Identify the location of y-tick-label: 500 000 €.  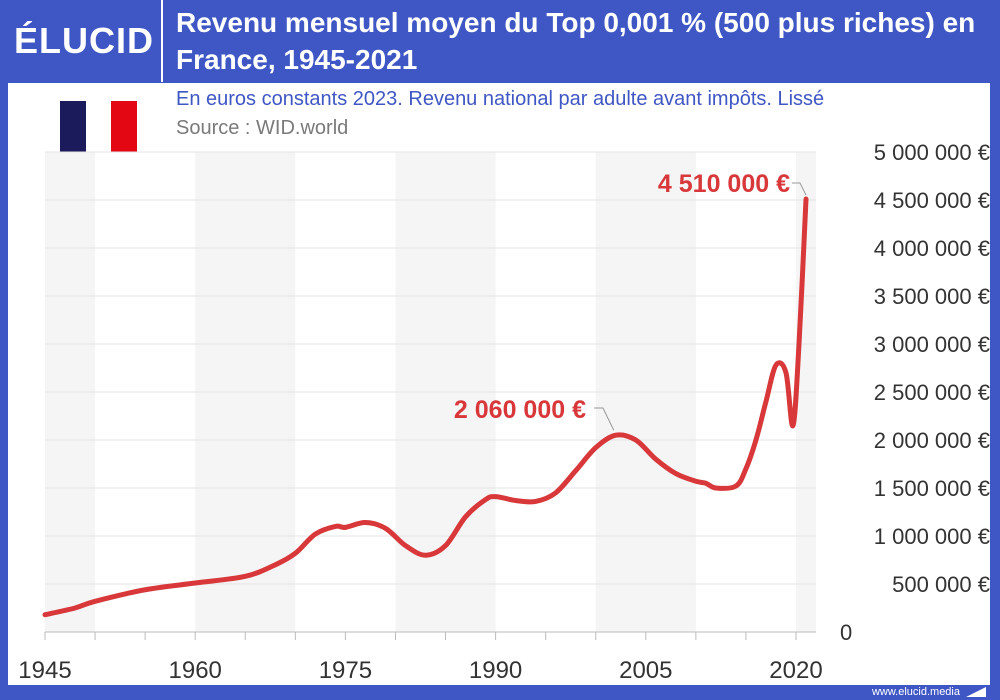
(941, 584).